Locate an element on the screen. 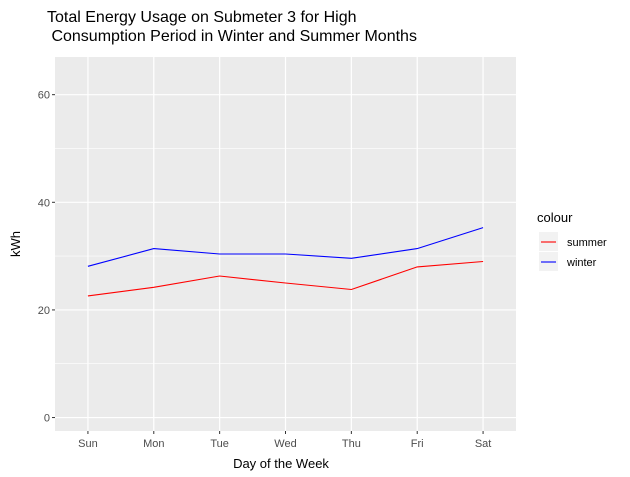 Image resolution: width=630 pixels, height=477 pixels. y-tick-label: 40 is located at coordinates (44, 203).